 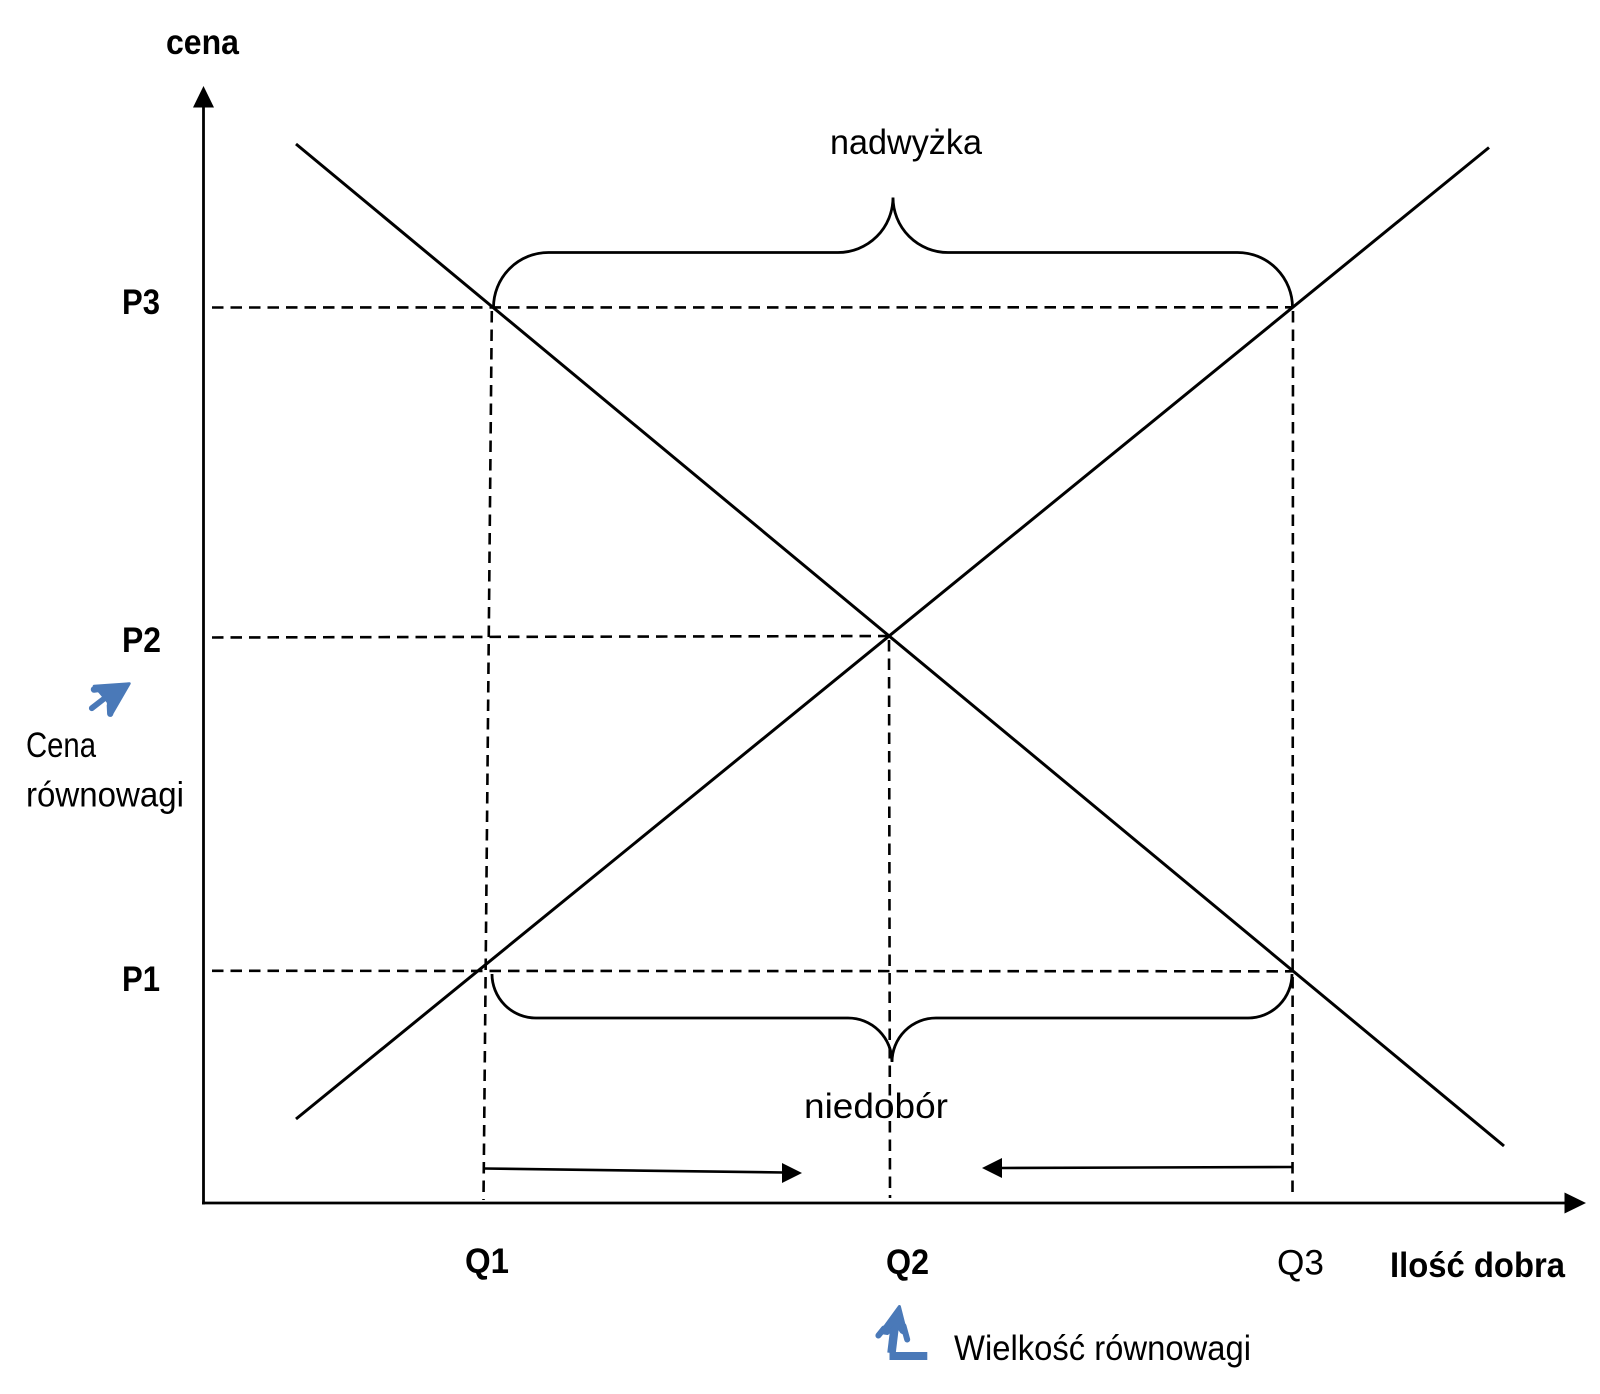 What do you see at coordinates (487, 1261) in the screenshot?
I see `svg-text: Q1` at bounding box center [487, 1261].